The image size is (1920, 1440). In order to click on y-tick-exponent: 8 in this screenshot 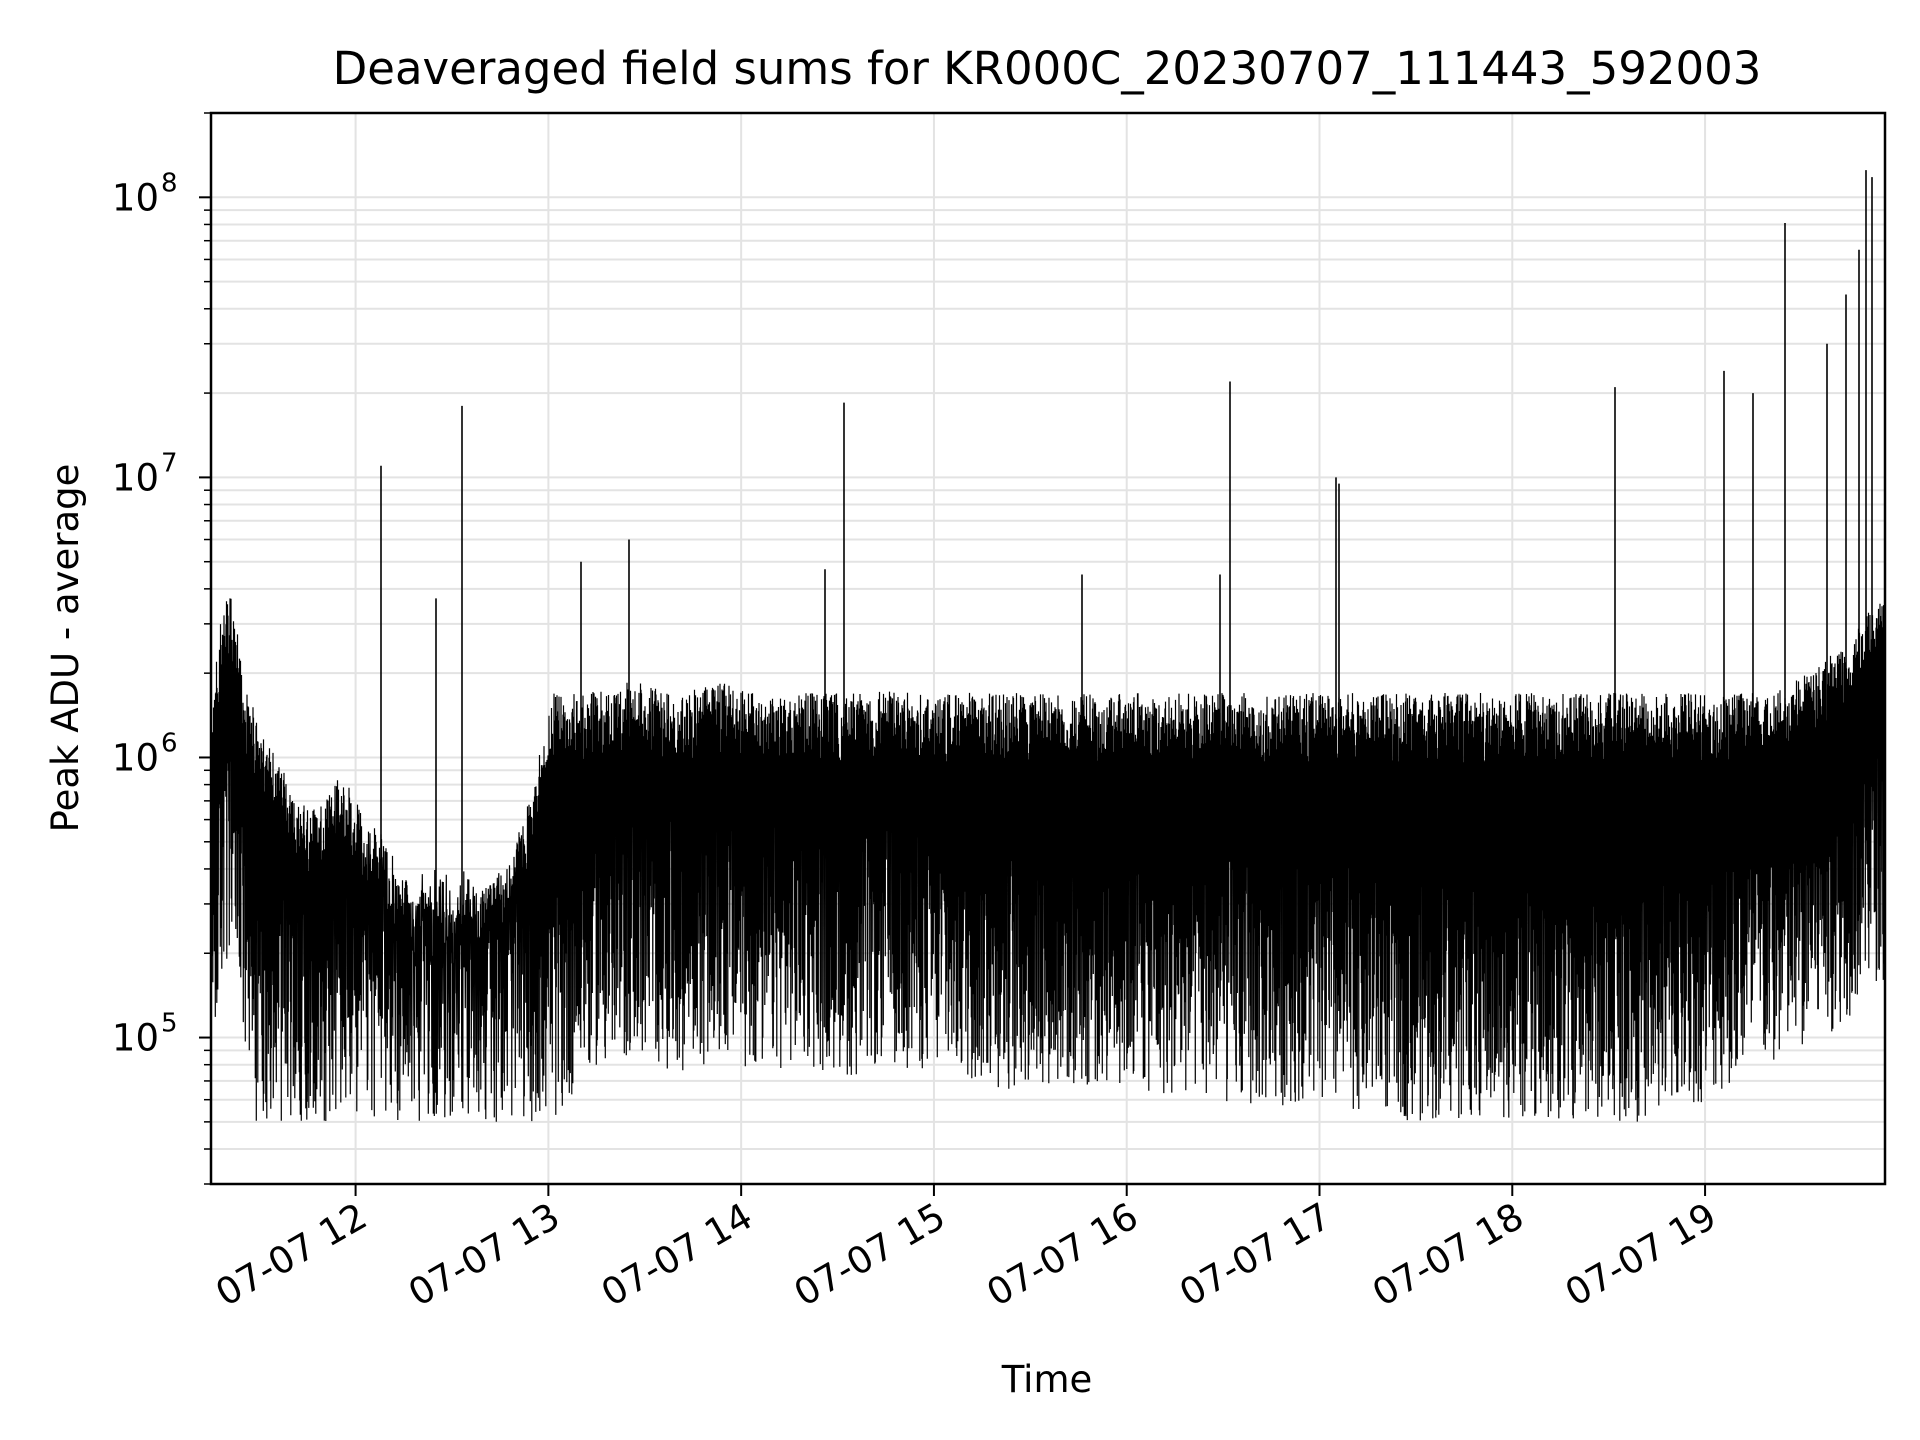, I will do `click(169, 183)`.